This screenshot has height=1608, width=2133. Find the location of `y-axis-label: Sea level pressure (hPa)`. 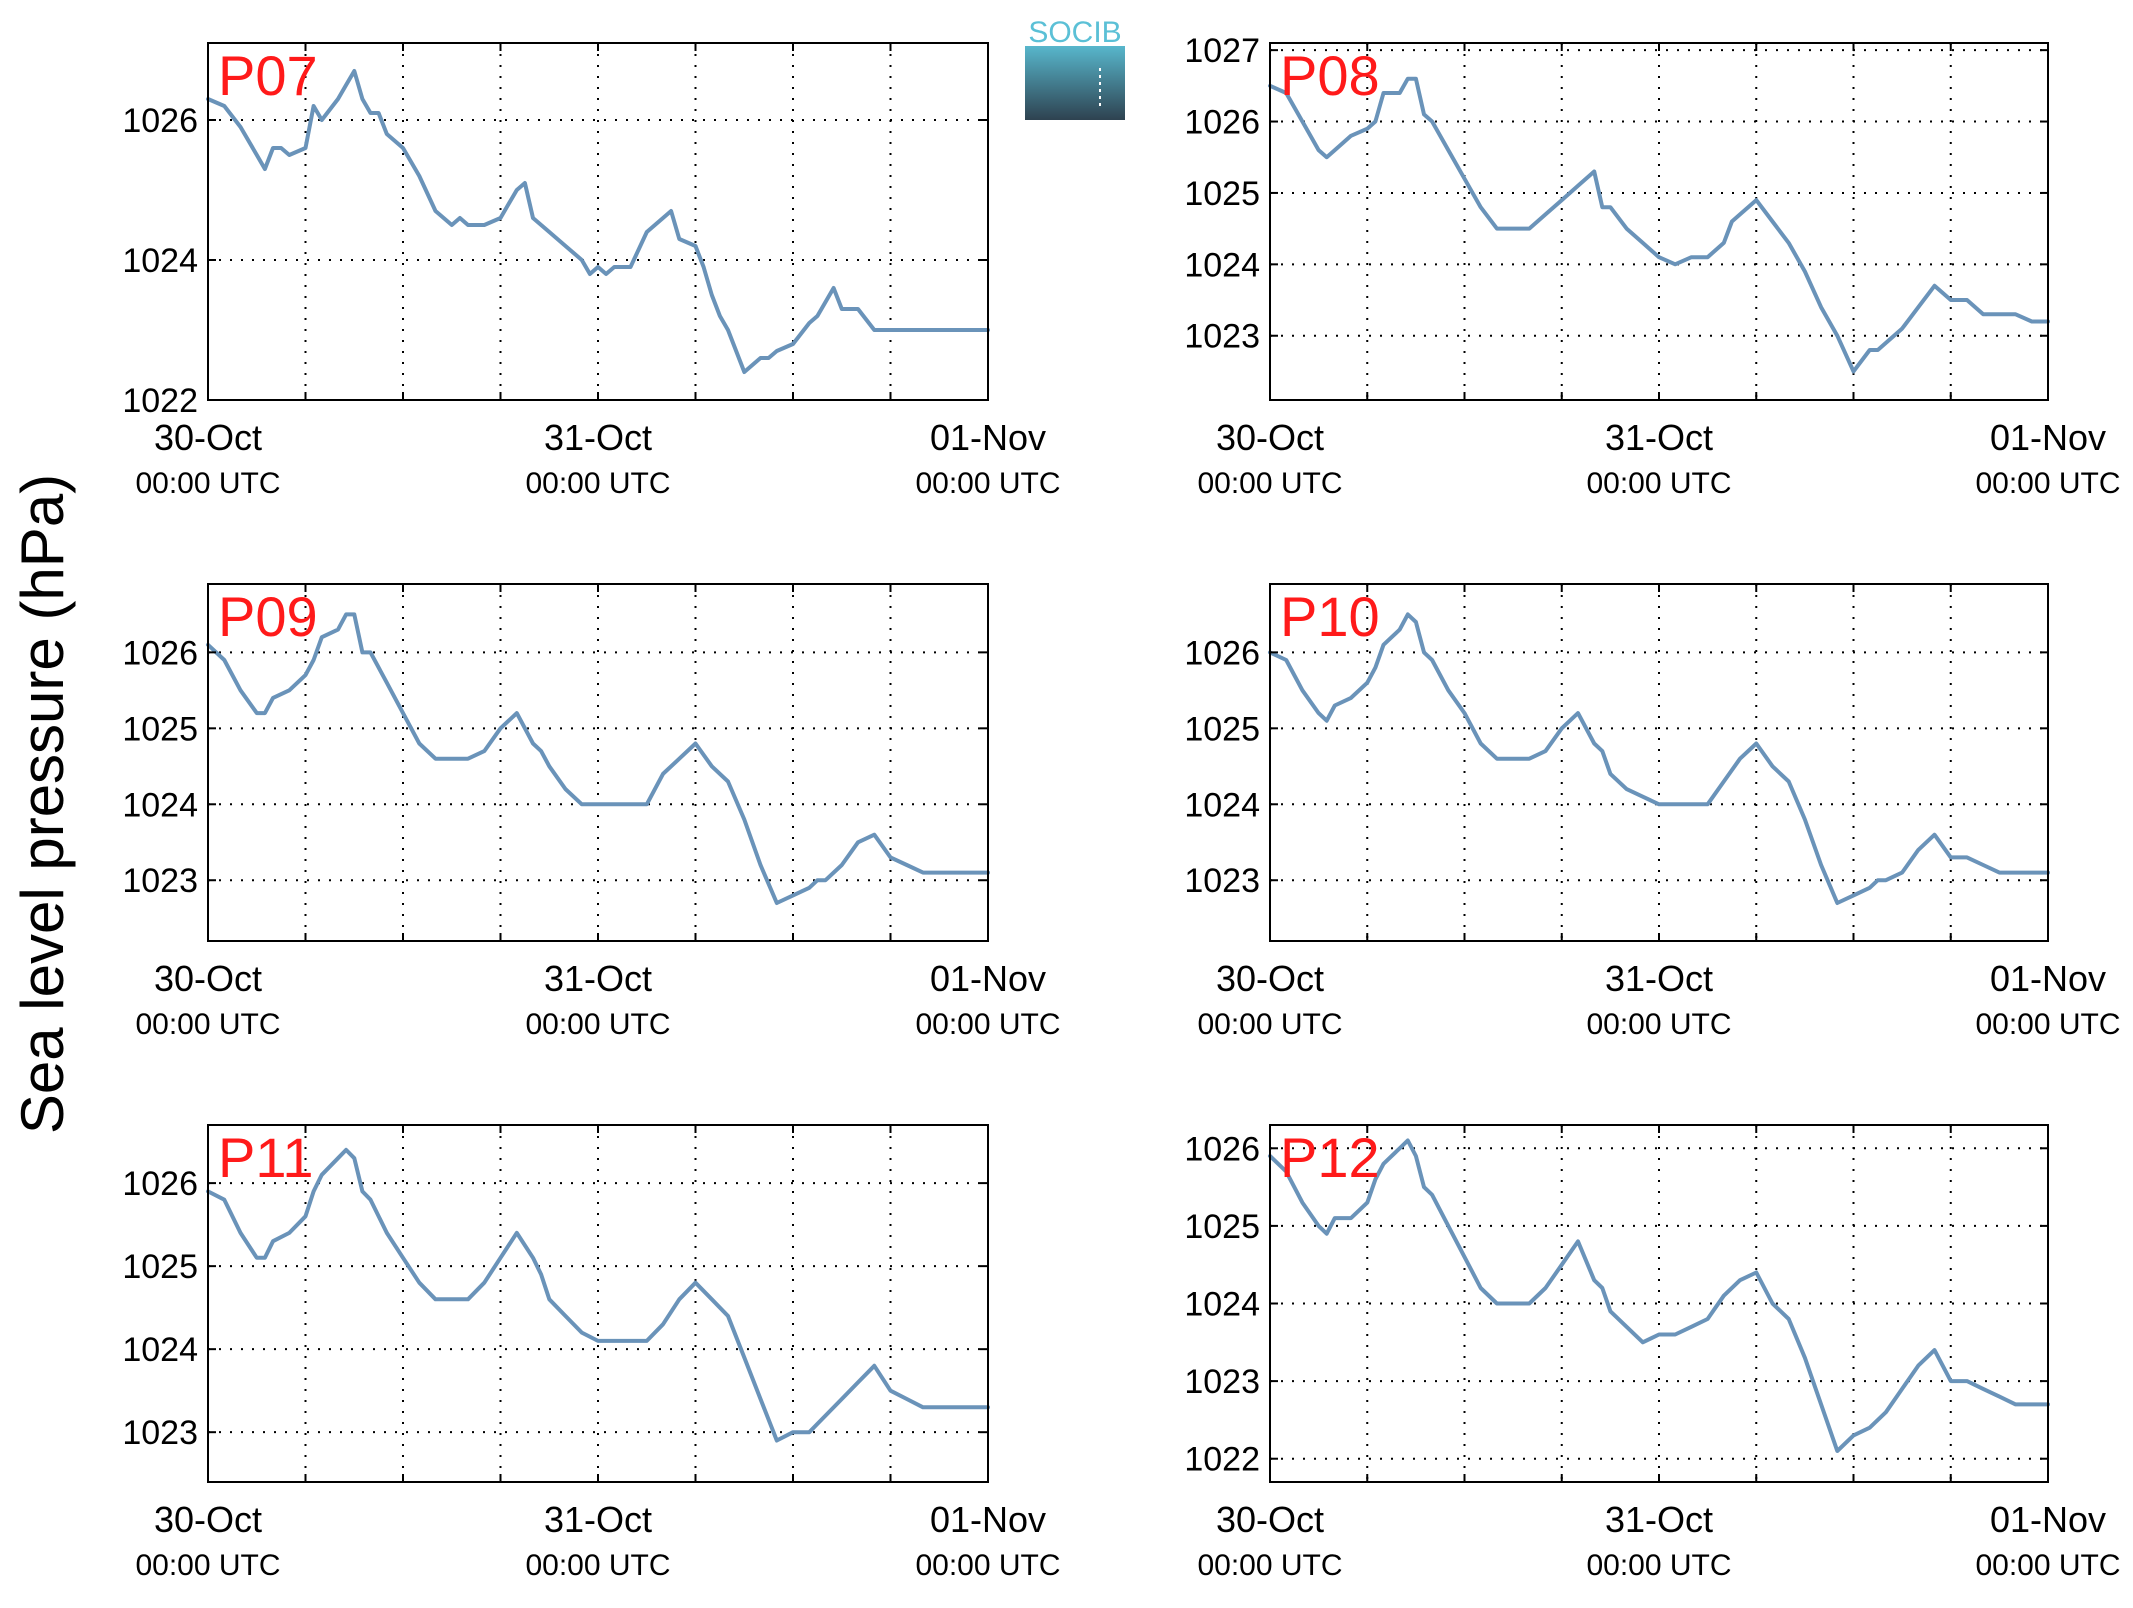

y-axis-label: Sea level pressure (hPa) is located at coordinates (42, 804).